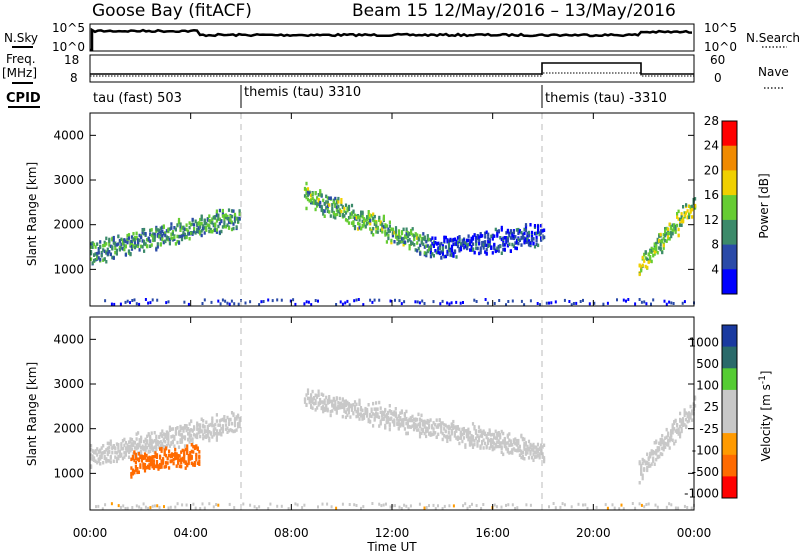 The height and width of the screenshot is (554, 800). Describe the element at coordinates (715, 245) in the screenshot. I see `colorbar-tick-label: 8` at that location.